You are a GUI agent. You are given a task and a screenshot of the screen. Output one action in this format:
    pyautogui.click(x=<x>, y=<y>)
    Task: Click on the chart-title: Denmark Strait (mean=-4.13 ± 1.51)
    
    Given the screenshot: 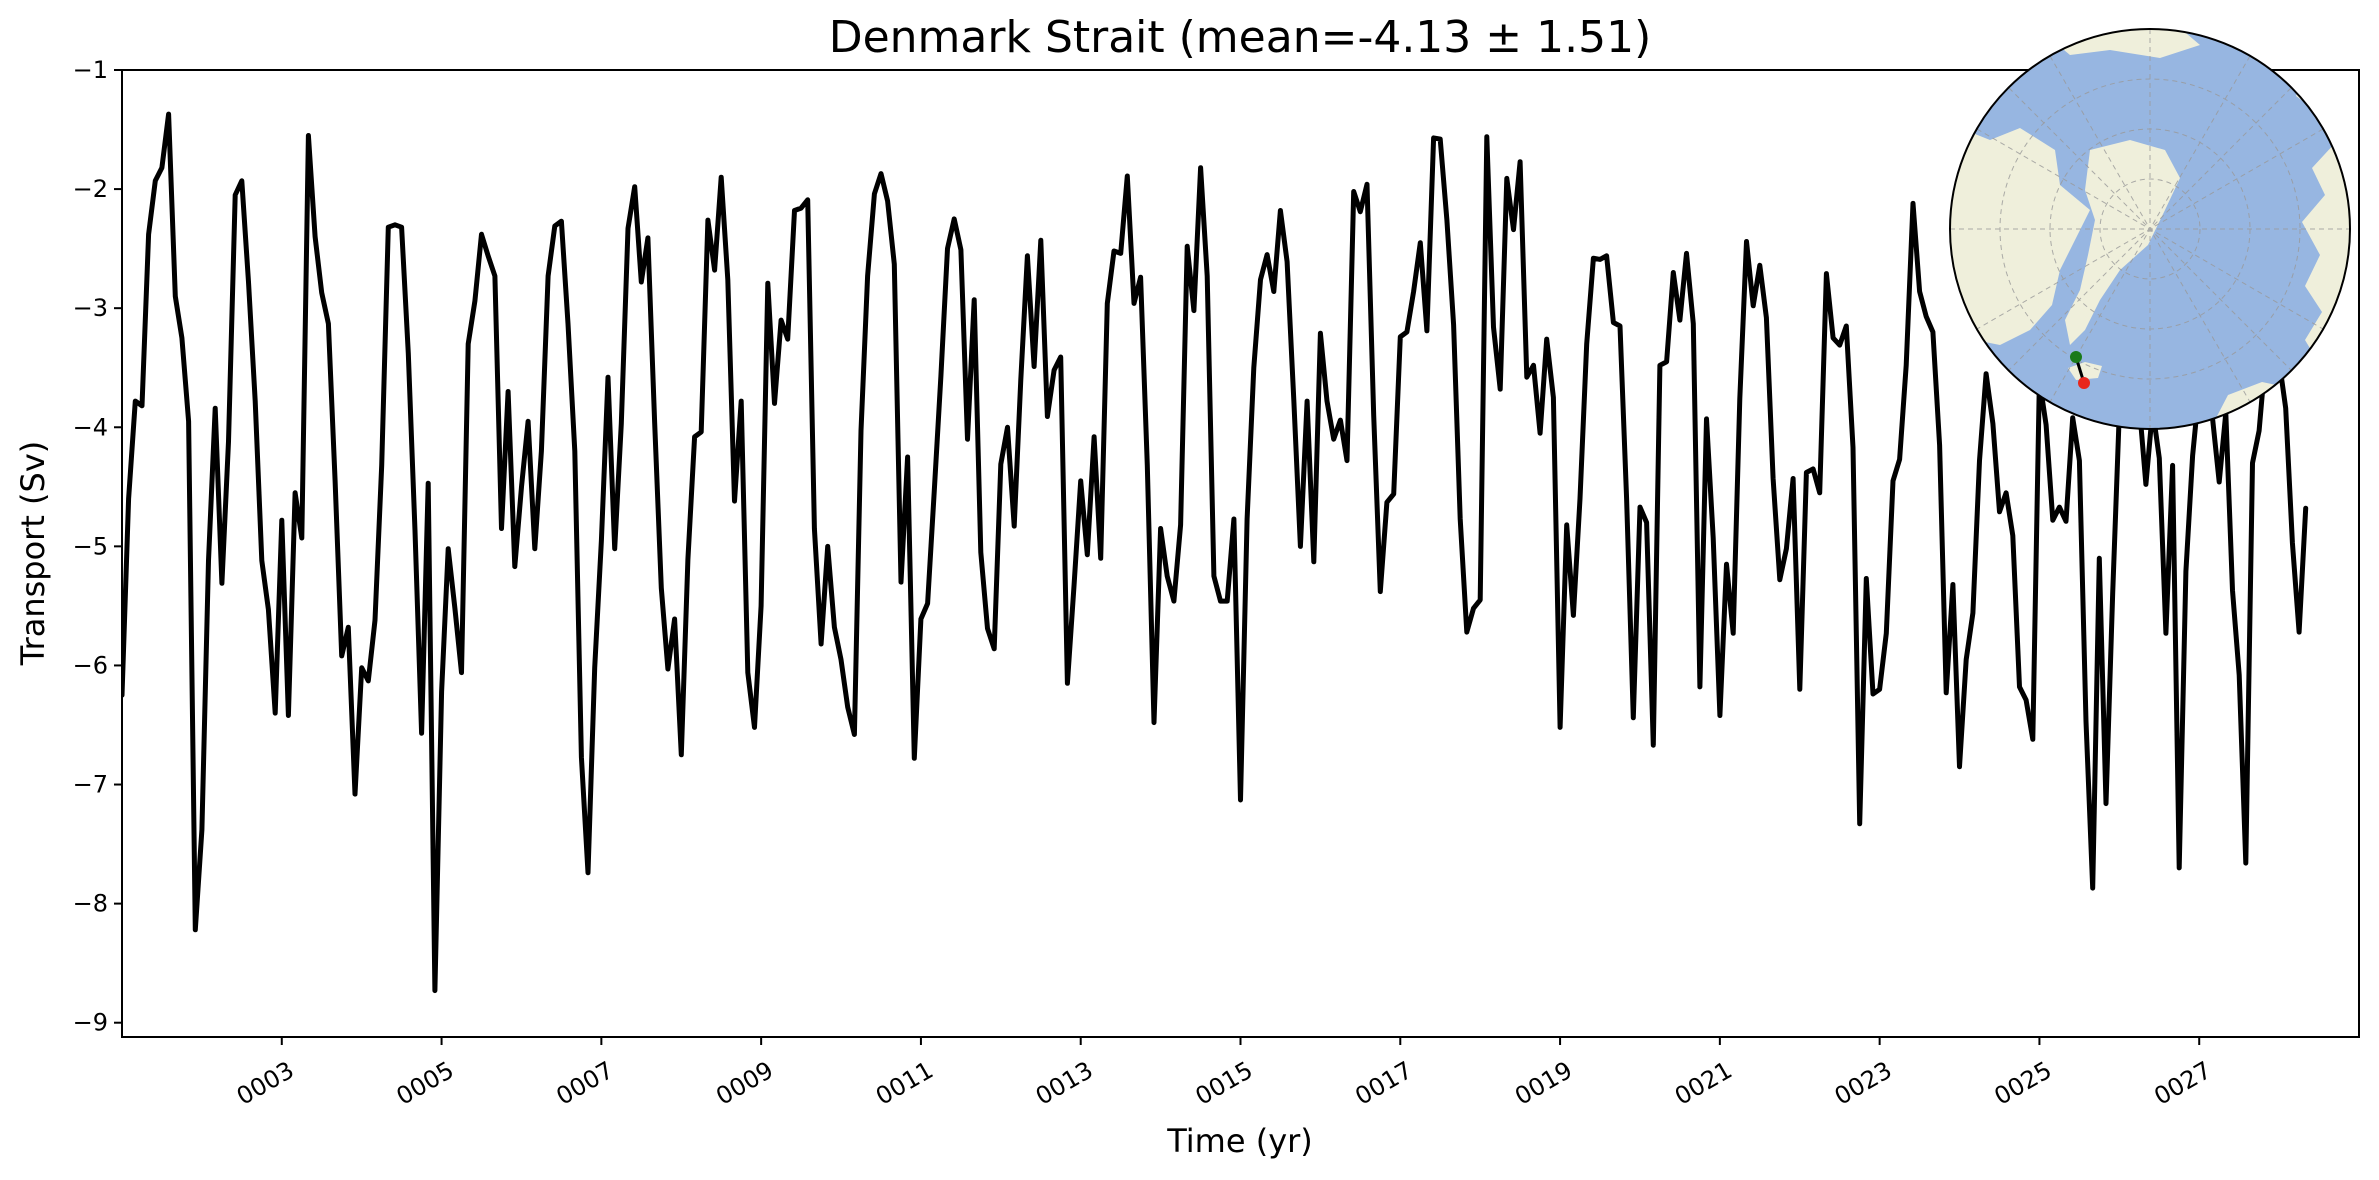 What is the action you would take?
    pyautogui.click(x=1240, y=37)
    